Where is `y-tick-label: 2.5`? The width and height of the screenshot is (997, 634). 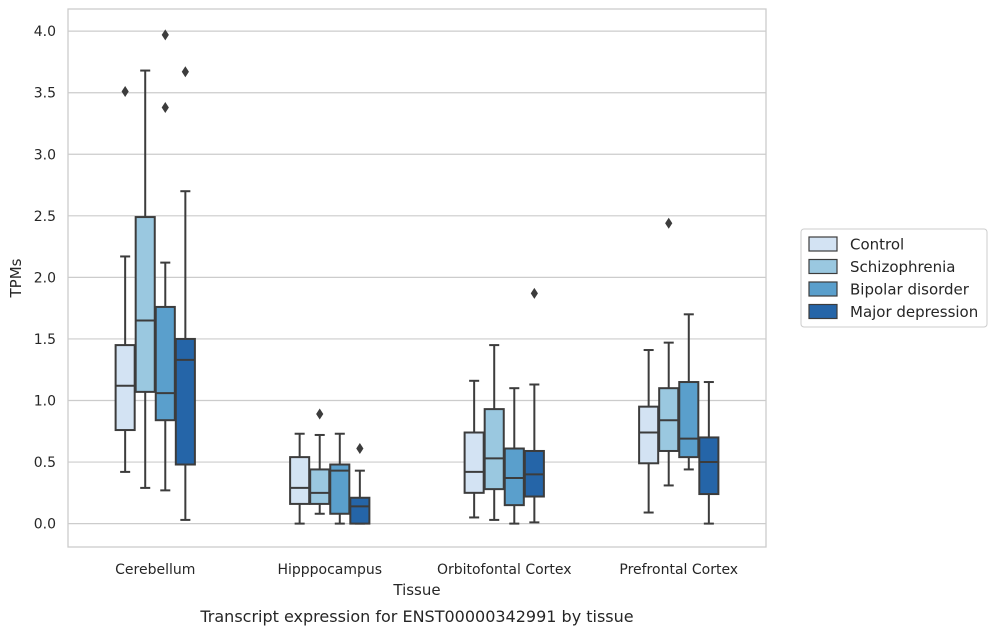 y-tick-label: 2.5 is located at coordinates (45, 217).